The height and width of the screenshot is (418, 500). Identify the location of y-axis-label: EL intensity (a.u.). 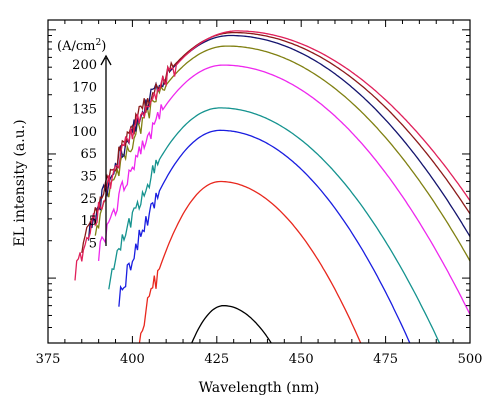
(20, 182).